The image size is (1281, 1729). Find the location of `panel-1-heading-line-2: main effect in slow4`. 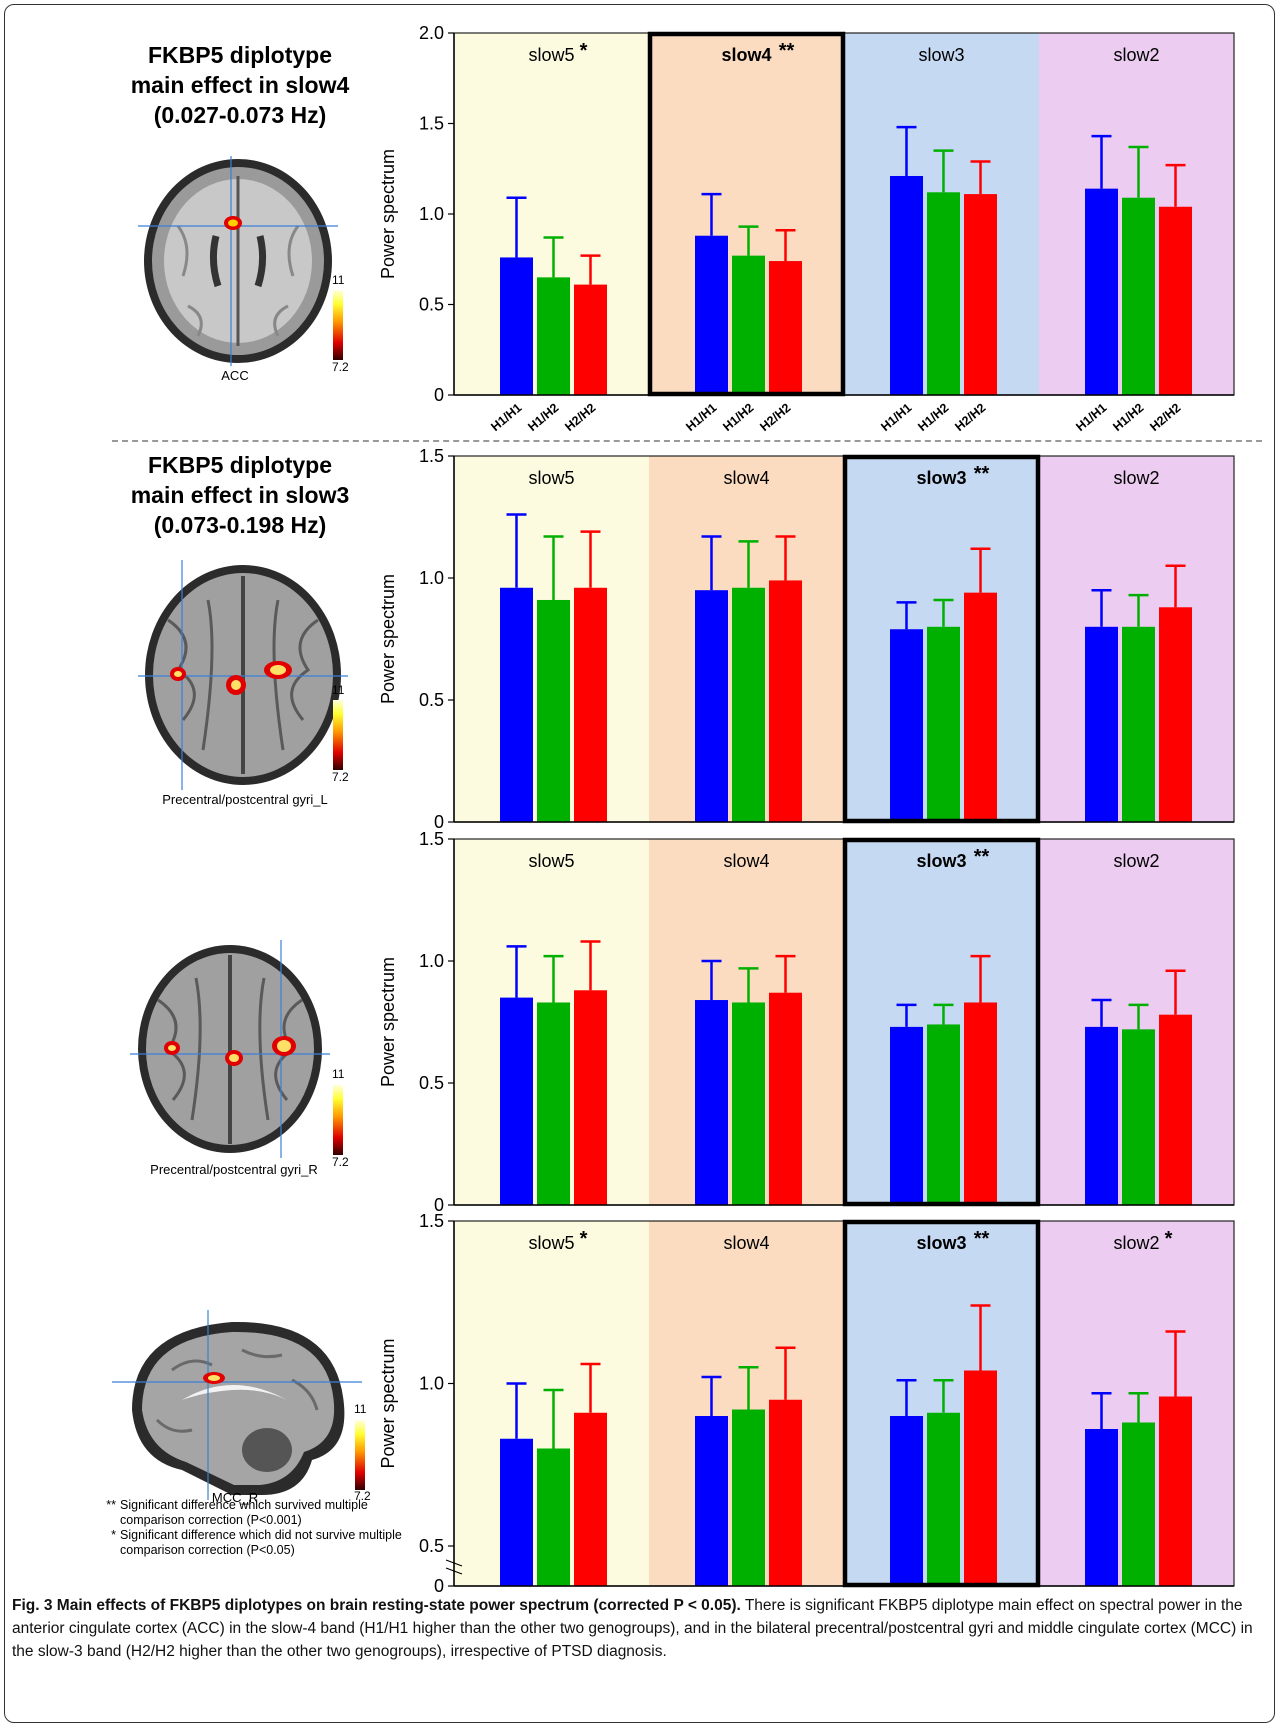

panel-1-heading-line-2: main effect in slow4 is located at coordinates (240, 85).